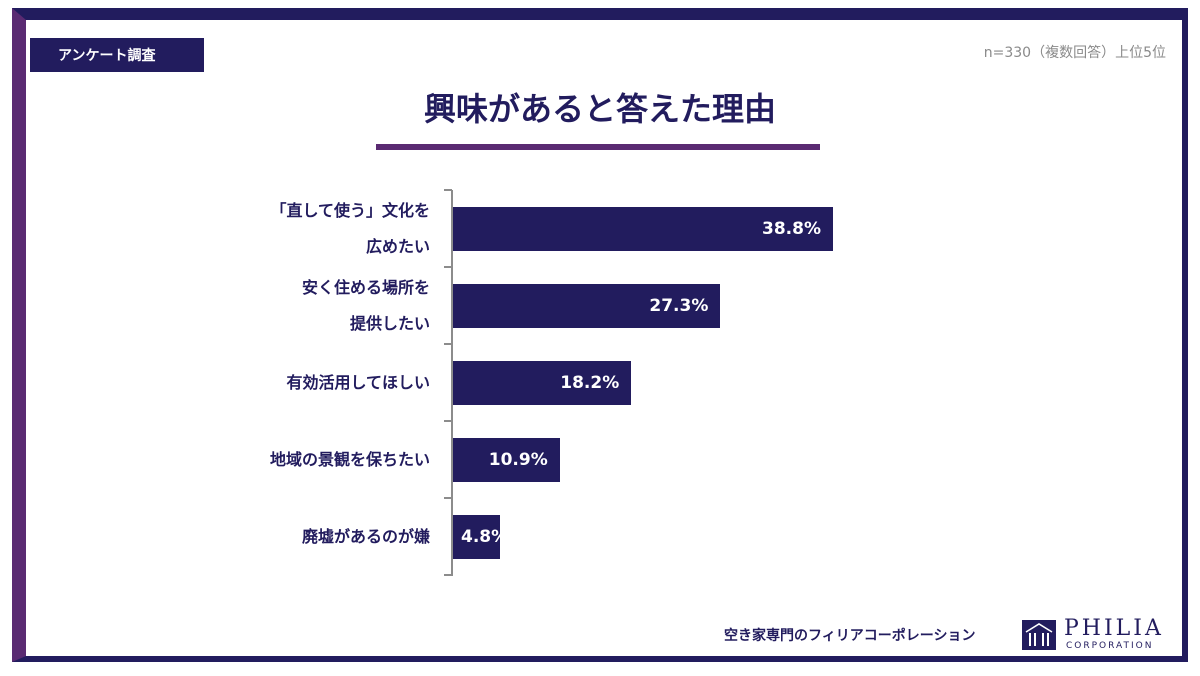  I want to click on survey-tag: アンケート調査, so click(117, 55).